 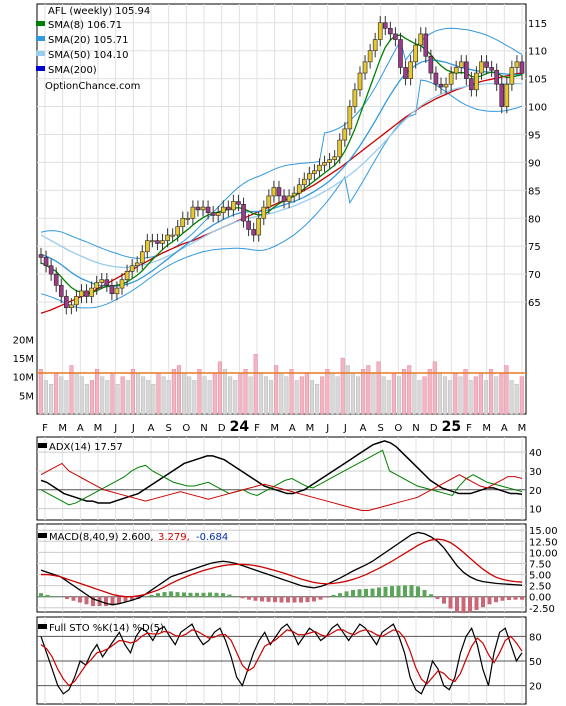 I want to click on adx-series-line, so click(x=281, y=477).